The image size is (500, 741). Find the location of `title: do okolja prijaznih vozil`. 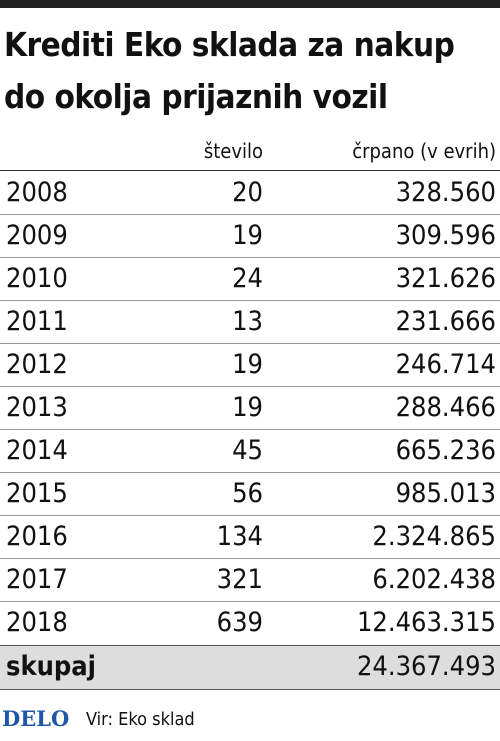

title: do okolja prijaznih vozil is located at coordinates (196, 96).